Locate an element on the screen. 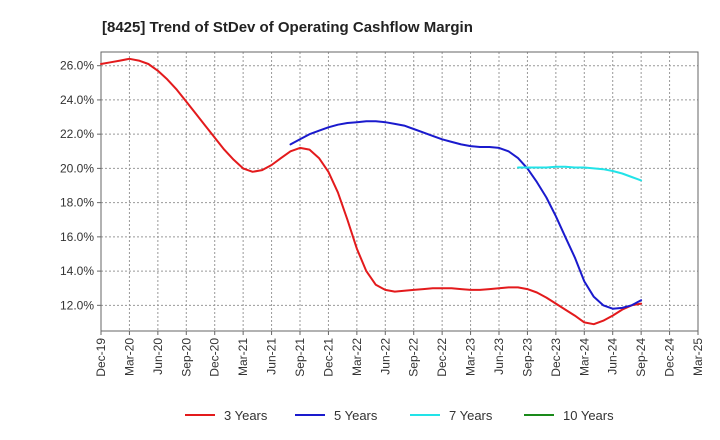 This screenshot has height=440, width=720. x-tick-label: Dec-24 is located at coordinates (670, 357).